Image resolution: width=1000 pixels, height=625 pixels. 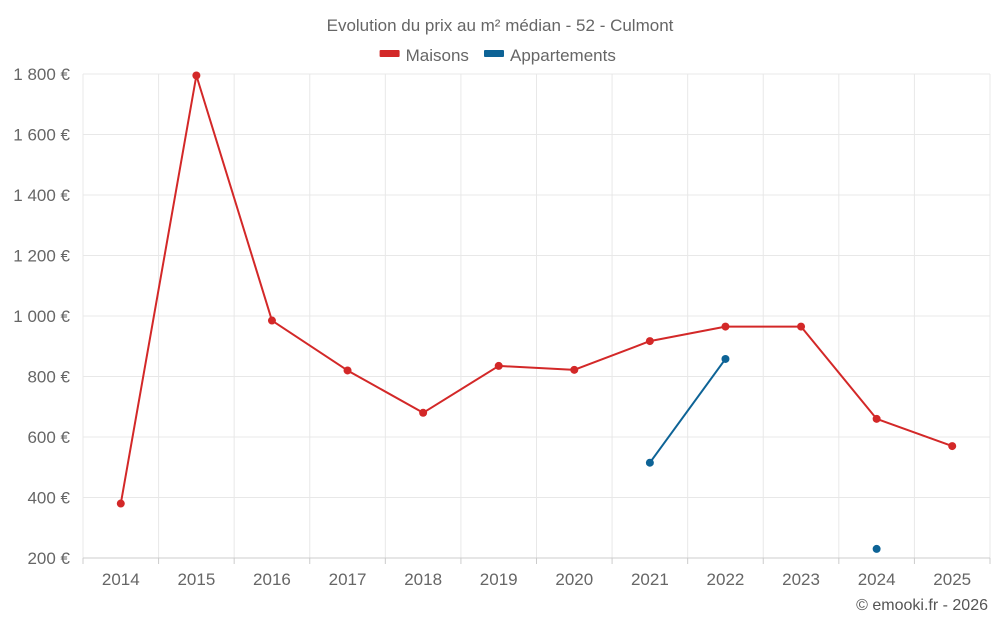 I want to click on legend-item: Appartements, so click(x=550, y=55).